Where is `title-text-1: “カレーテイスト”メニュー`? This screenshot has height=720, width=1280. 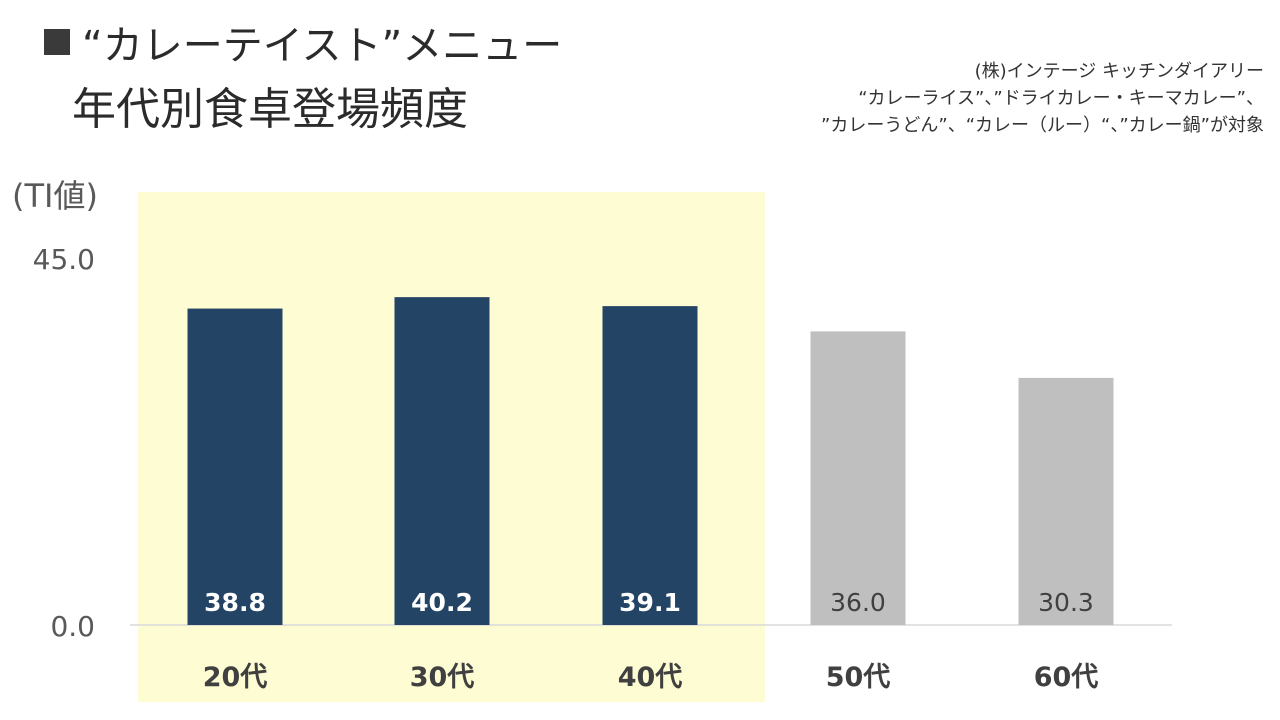 title-text-1: “カレーテイスト”メニュー is located at coordinates (322, 46).